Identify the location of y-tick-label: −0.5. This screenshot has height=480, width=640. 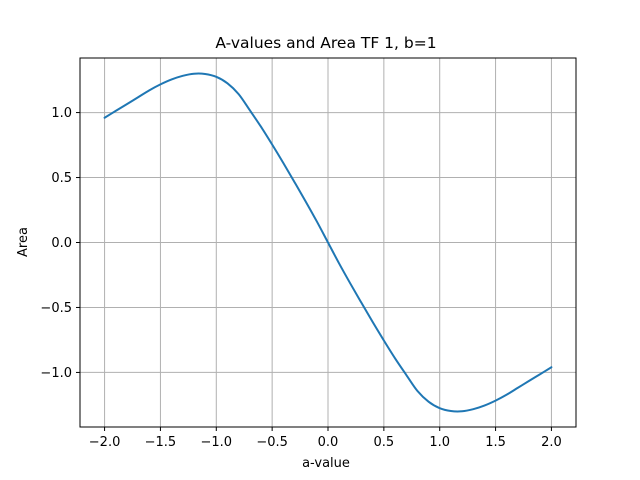
(56, 308).